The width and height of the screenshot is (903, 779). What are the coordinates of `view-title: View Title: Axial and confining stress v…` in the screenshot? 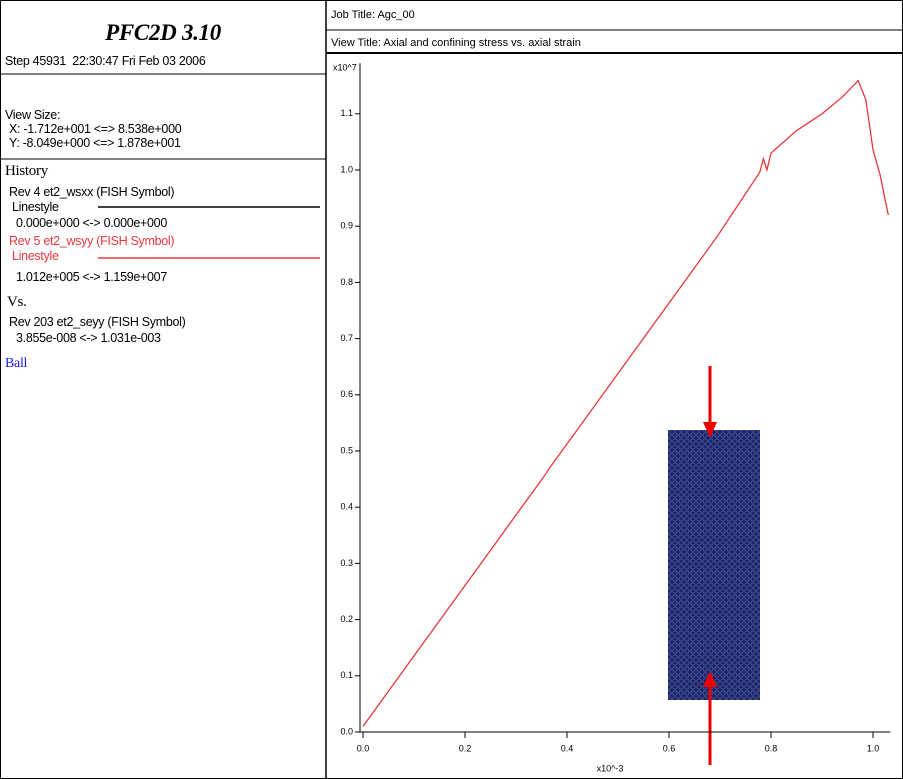 It's located at (456, 43).